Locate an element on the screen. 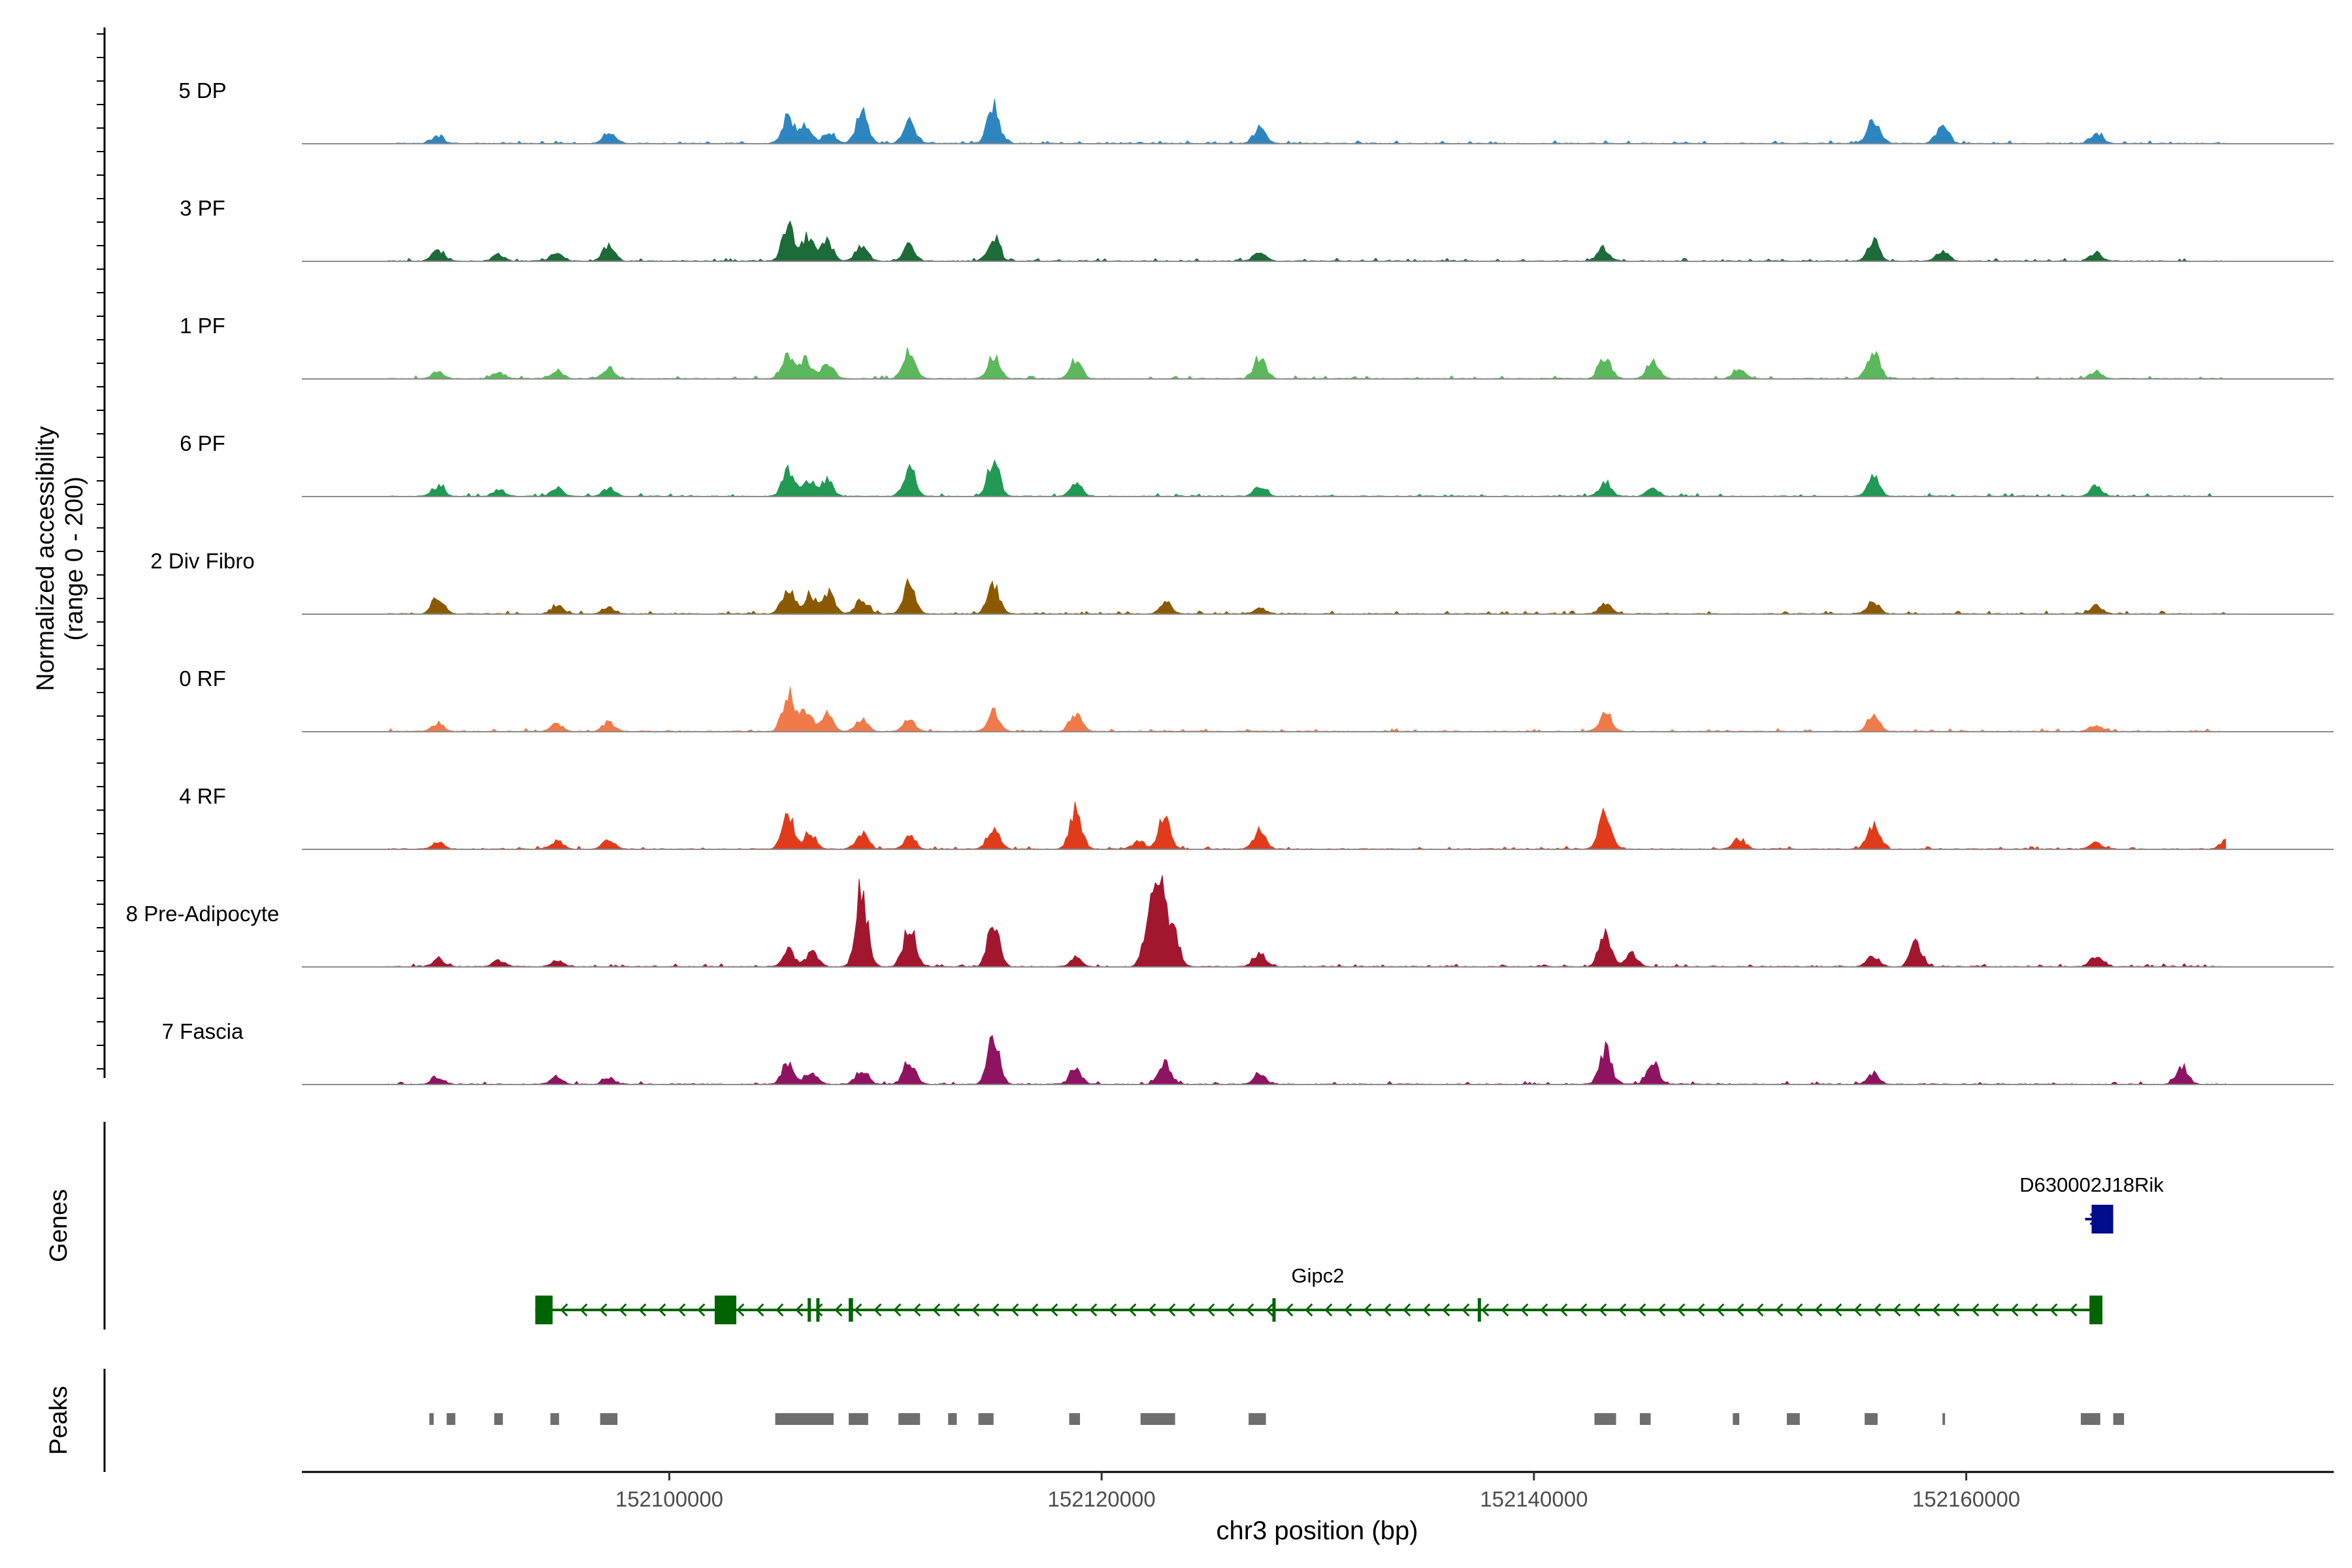  genes-panel-label: Genes is located at coordinates (59, 1225).